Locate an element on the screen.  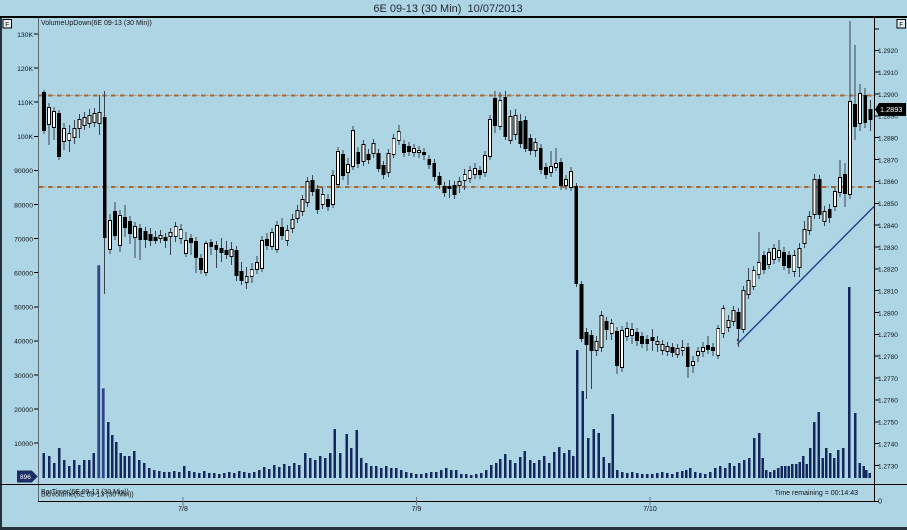
svg-text: 40000 is located at coordinates (23, 342).